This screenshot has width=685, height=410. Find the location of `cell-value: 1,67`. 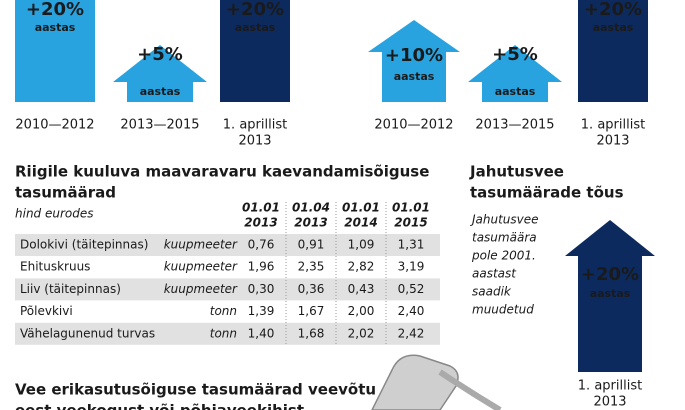

cell-value: 1,67 is located at coordinates (311, 311).